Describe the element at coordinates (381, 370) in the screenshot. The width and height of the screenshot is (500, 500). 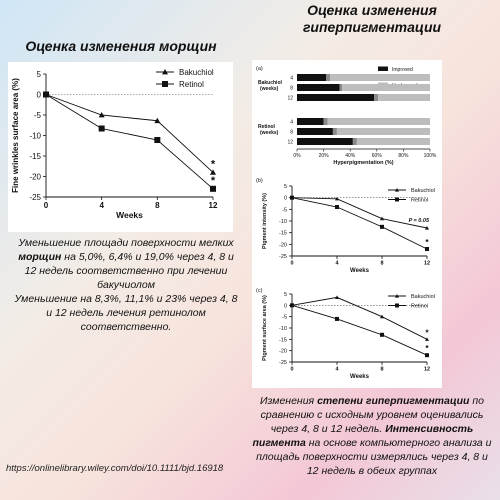
I see `pigment_area-xtick-label: 8` at that location.